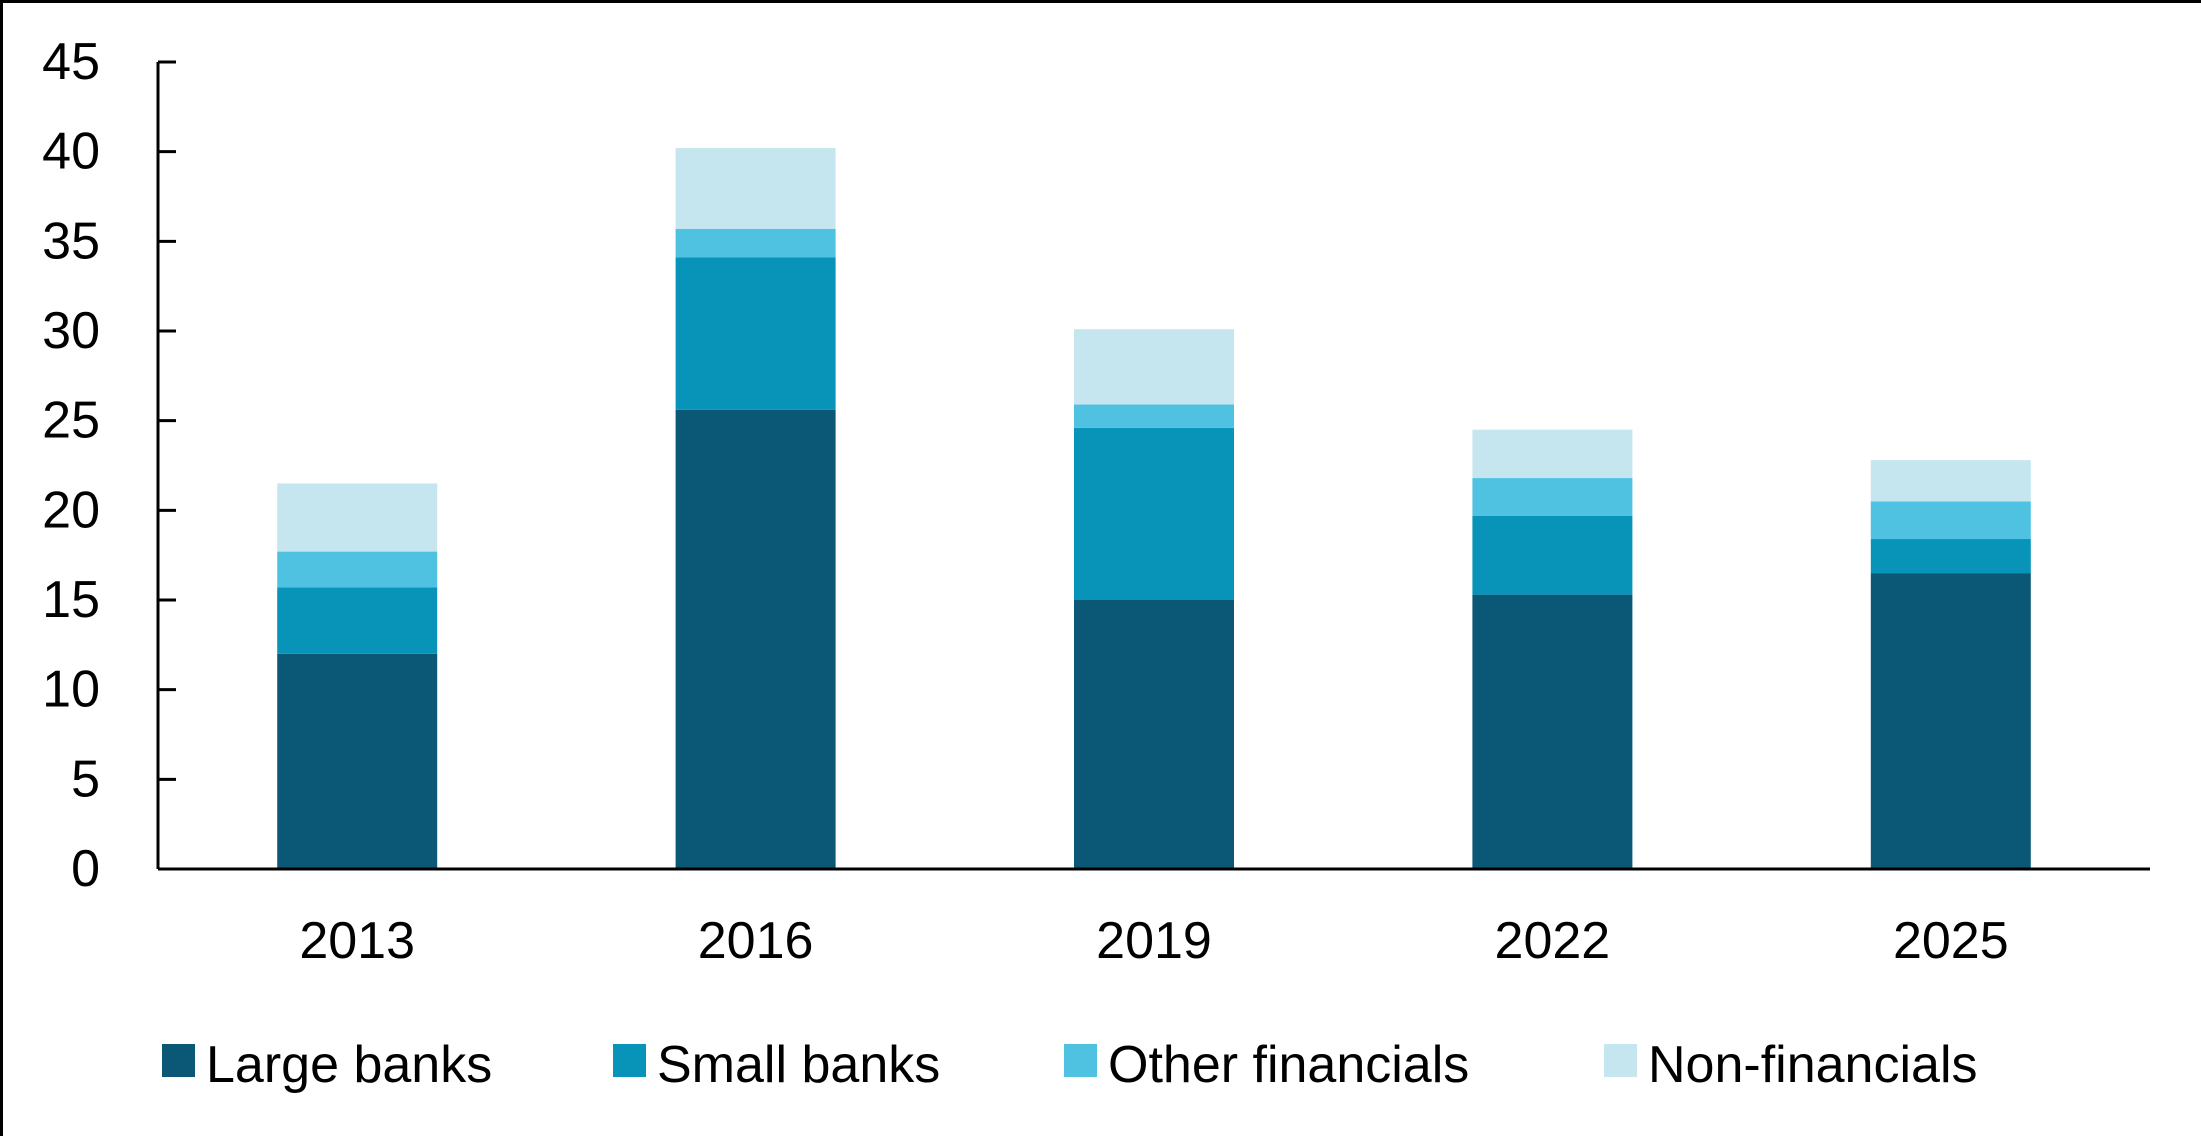 The height and width of the screenshot is (1136, 2201). Describe the element at coordinates (71, 600) in the screenshot. I see `y-tick-label: 15` at that location.